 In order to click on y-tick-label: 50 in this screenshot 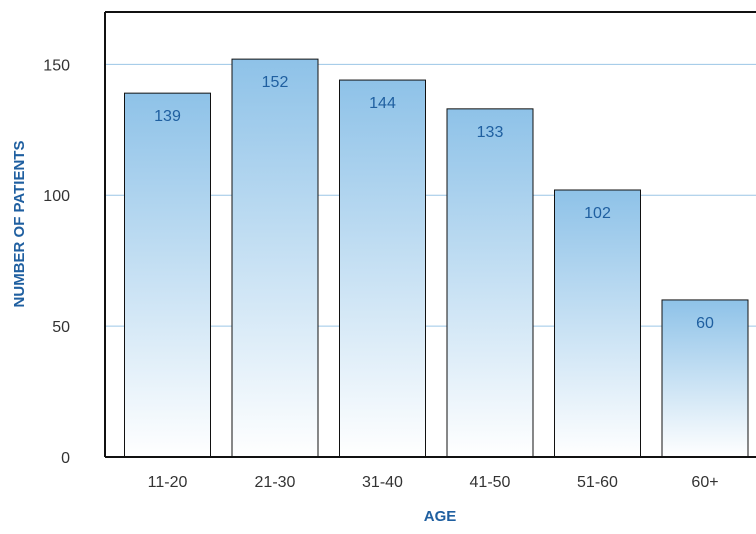, I will do `click(61, 327)`.